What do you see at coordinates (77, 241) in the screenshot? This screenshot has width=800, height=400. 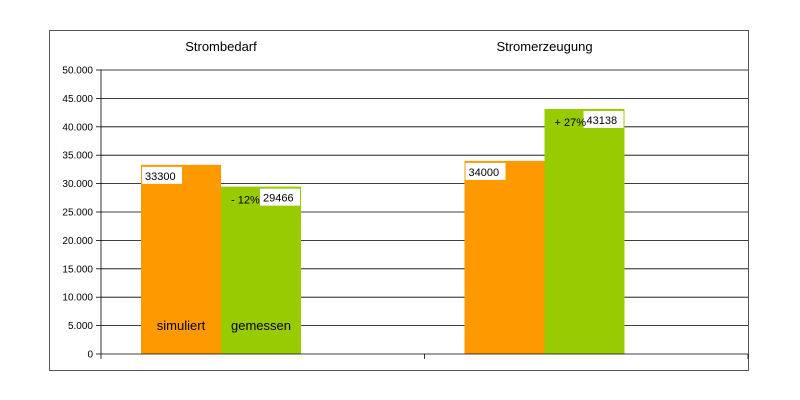 I see `y-tick-label: 20.000` at bounding box center [77, 241].